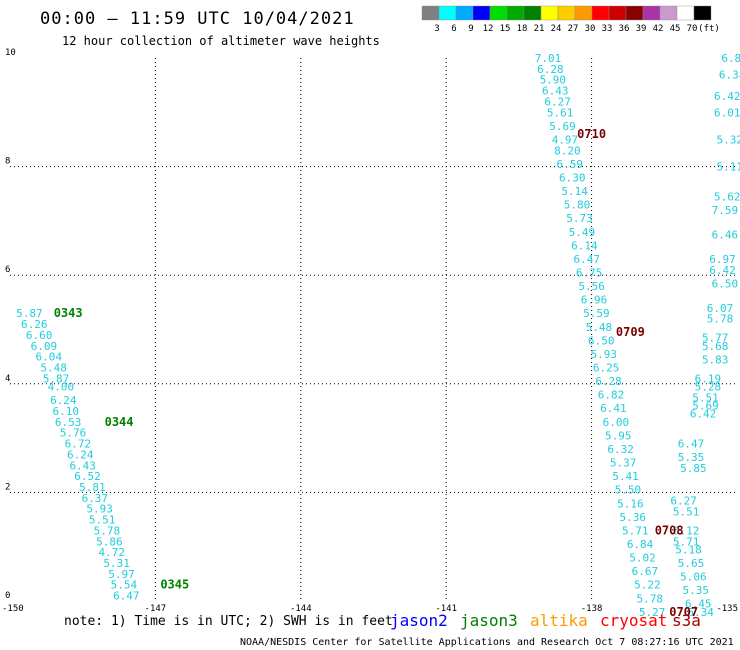 The image size is (740, 650). Describe the element at coordinates (174, 585) in the screenshot. I see `time-label: 0345` at that location.